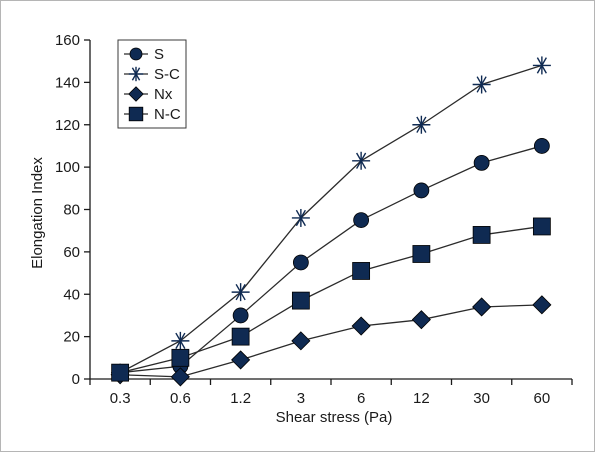  What do you see at coordinates (301, 398) in the screenshot?
I see `x-tick-label: 3` at bounding box center [301, 398].